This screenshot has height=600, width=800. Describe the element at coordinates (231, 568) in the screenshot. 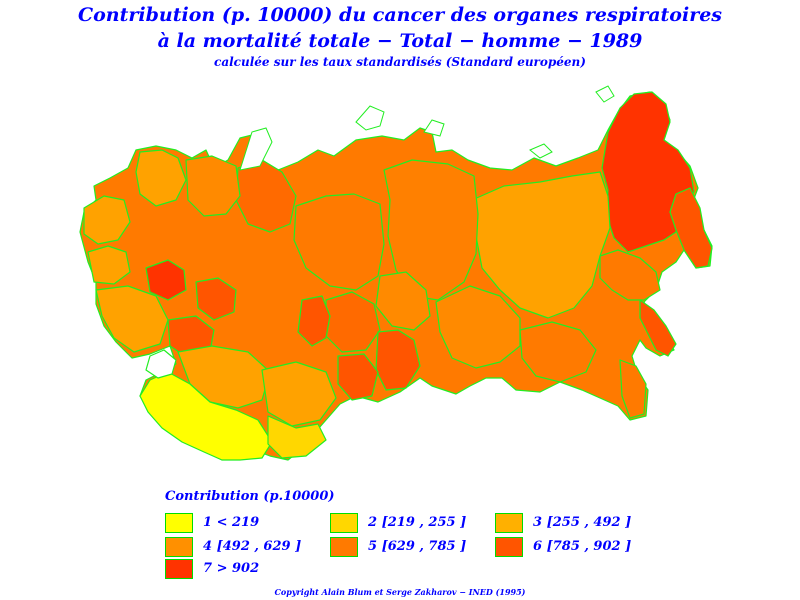

I see `legend-label: 7 > 902` at that location.